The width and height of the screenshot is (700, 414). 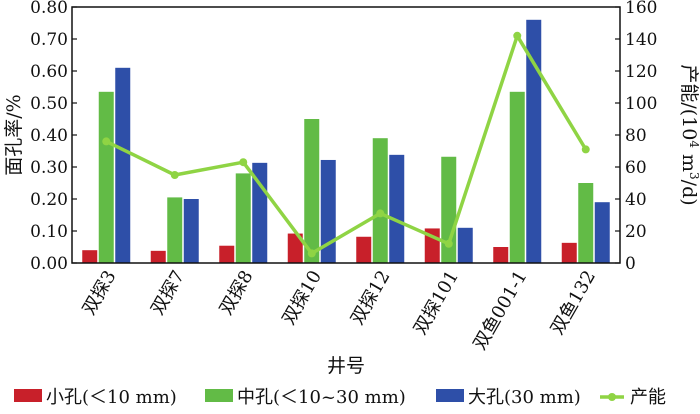 What do you see at coordinates (49, 104) in the screenshot?
I see `y-tick-label: 0.50` at bounding box center [49, 104].